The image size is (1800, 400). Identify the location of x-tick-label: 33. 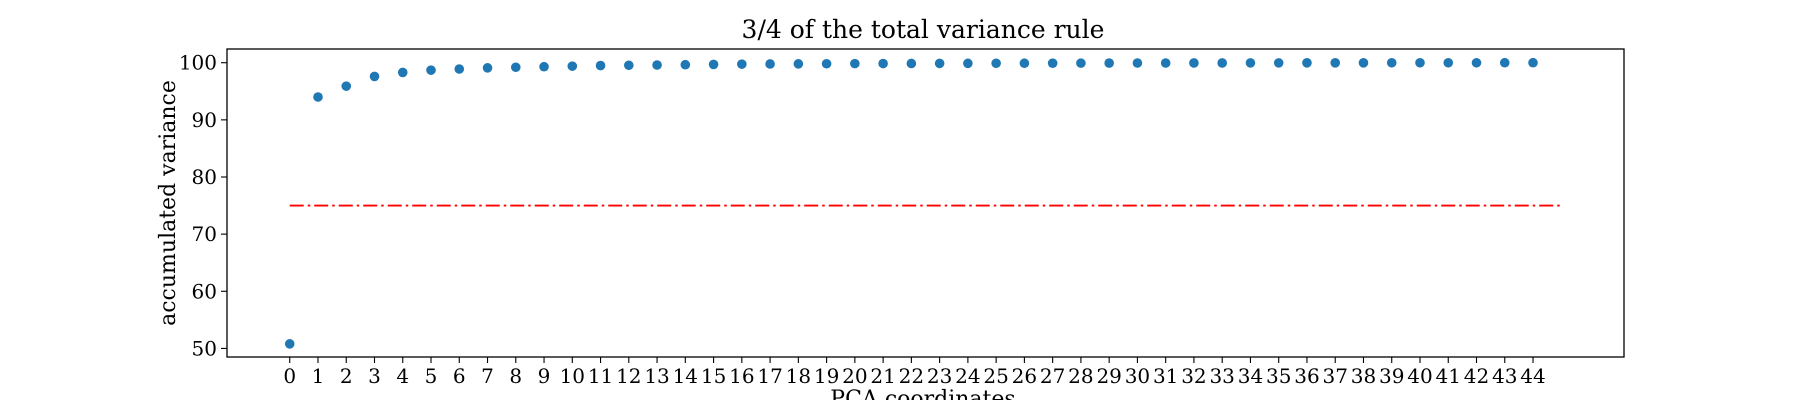
(1221, 376).